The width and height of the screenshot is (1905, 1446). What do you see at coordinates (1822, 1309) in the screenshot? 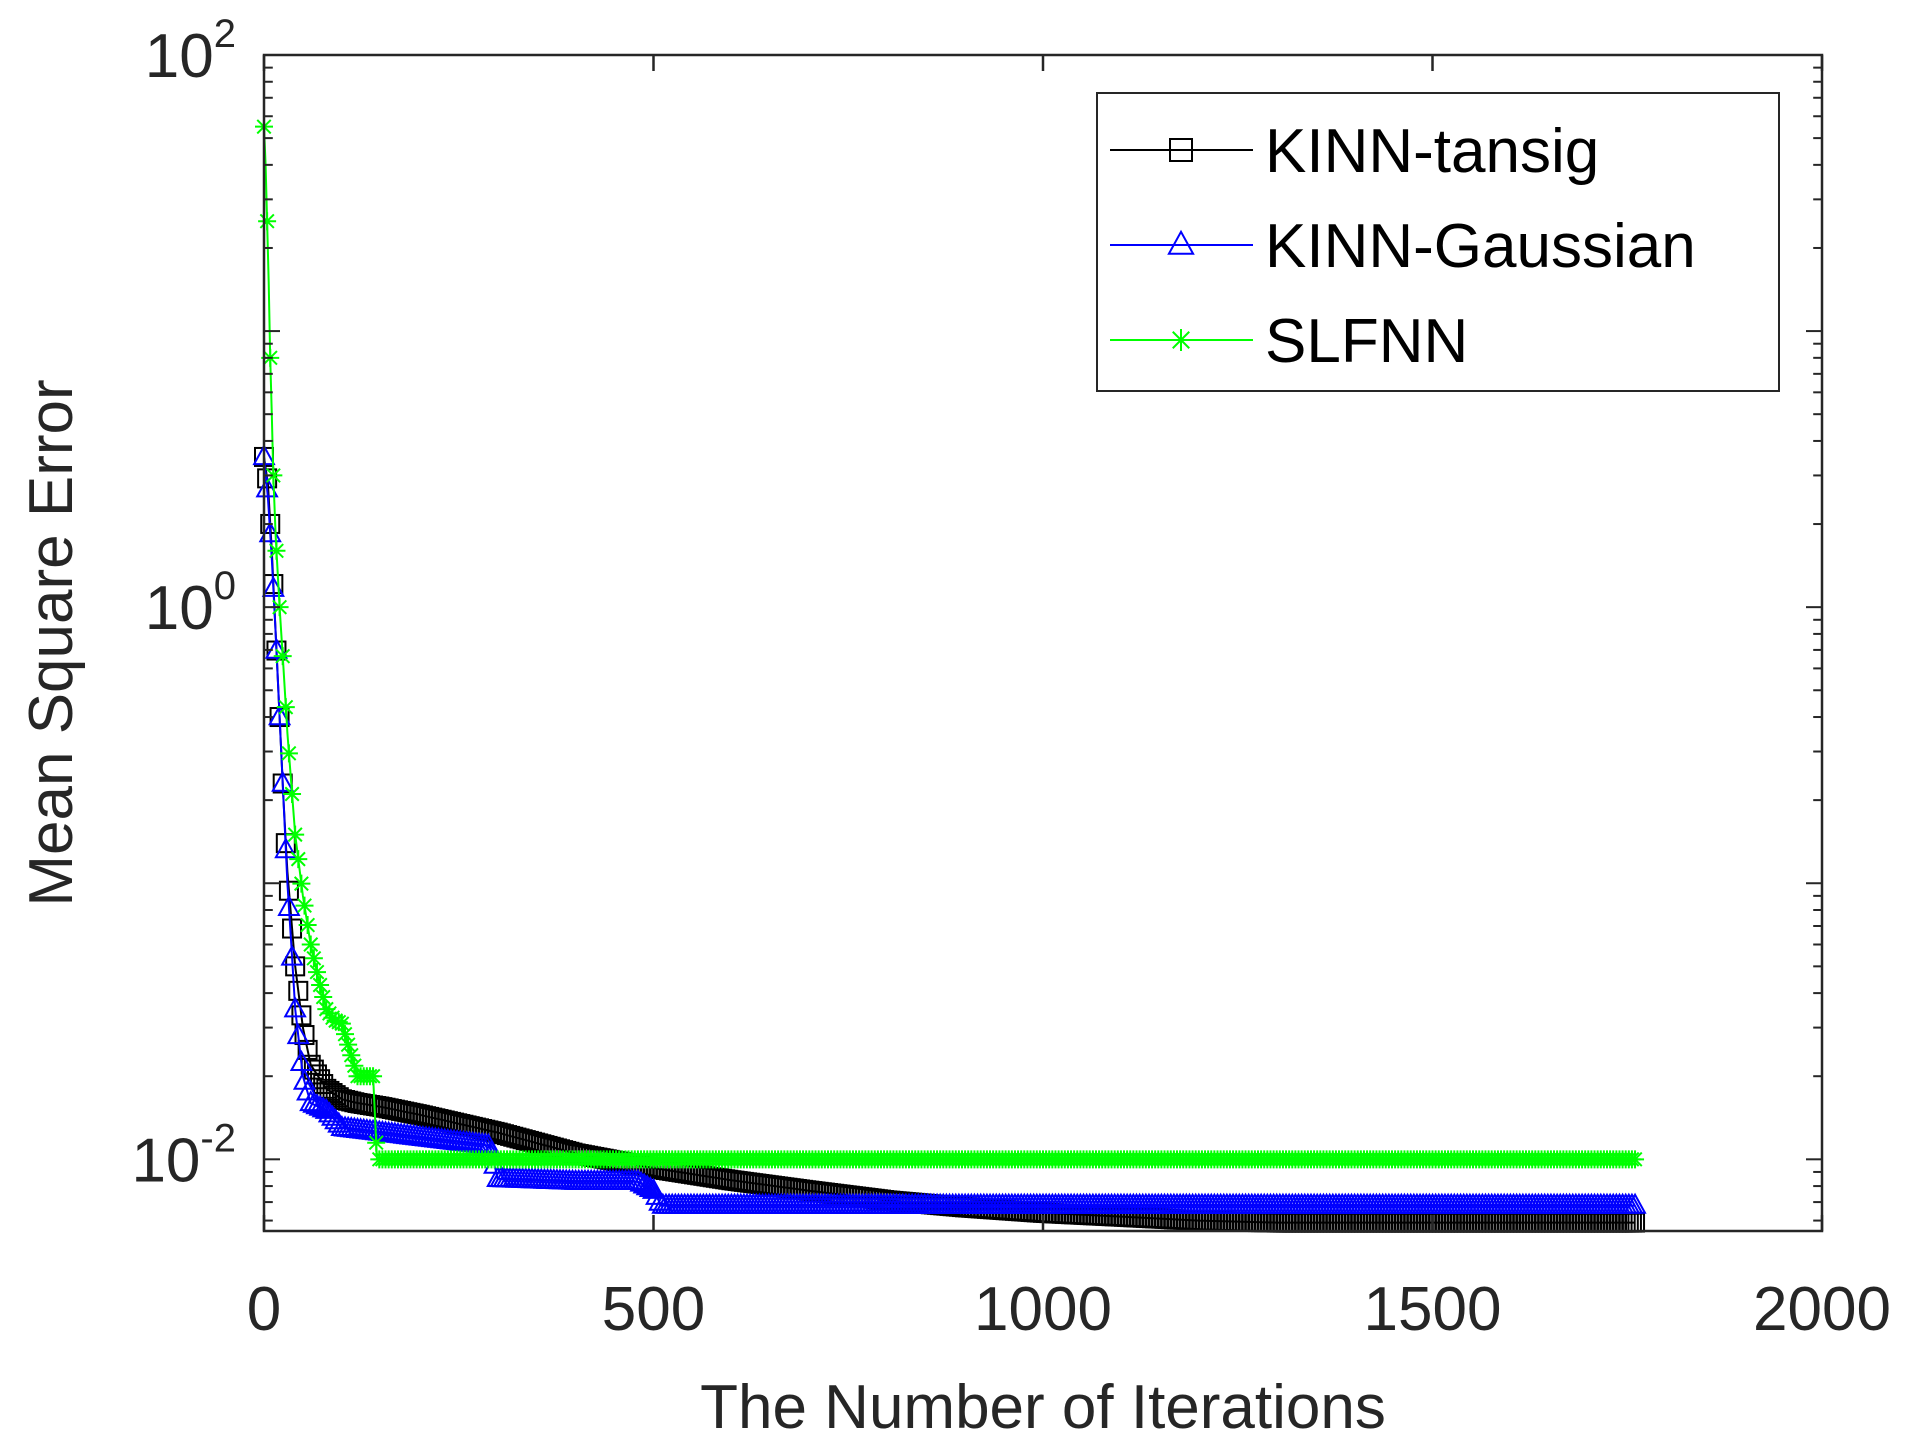
I see `x-tick-label: 2000` at bounding box center [1822, 1309].